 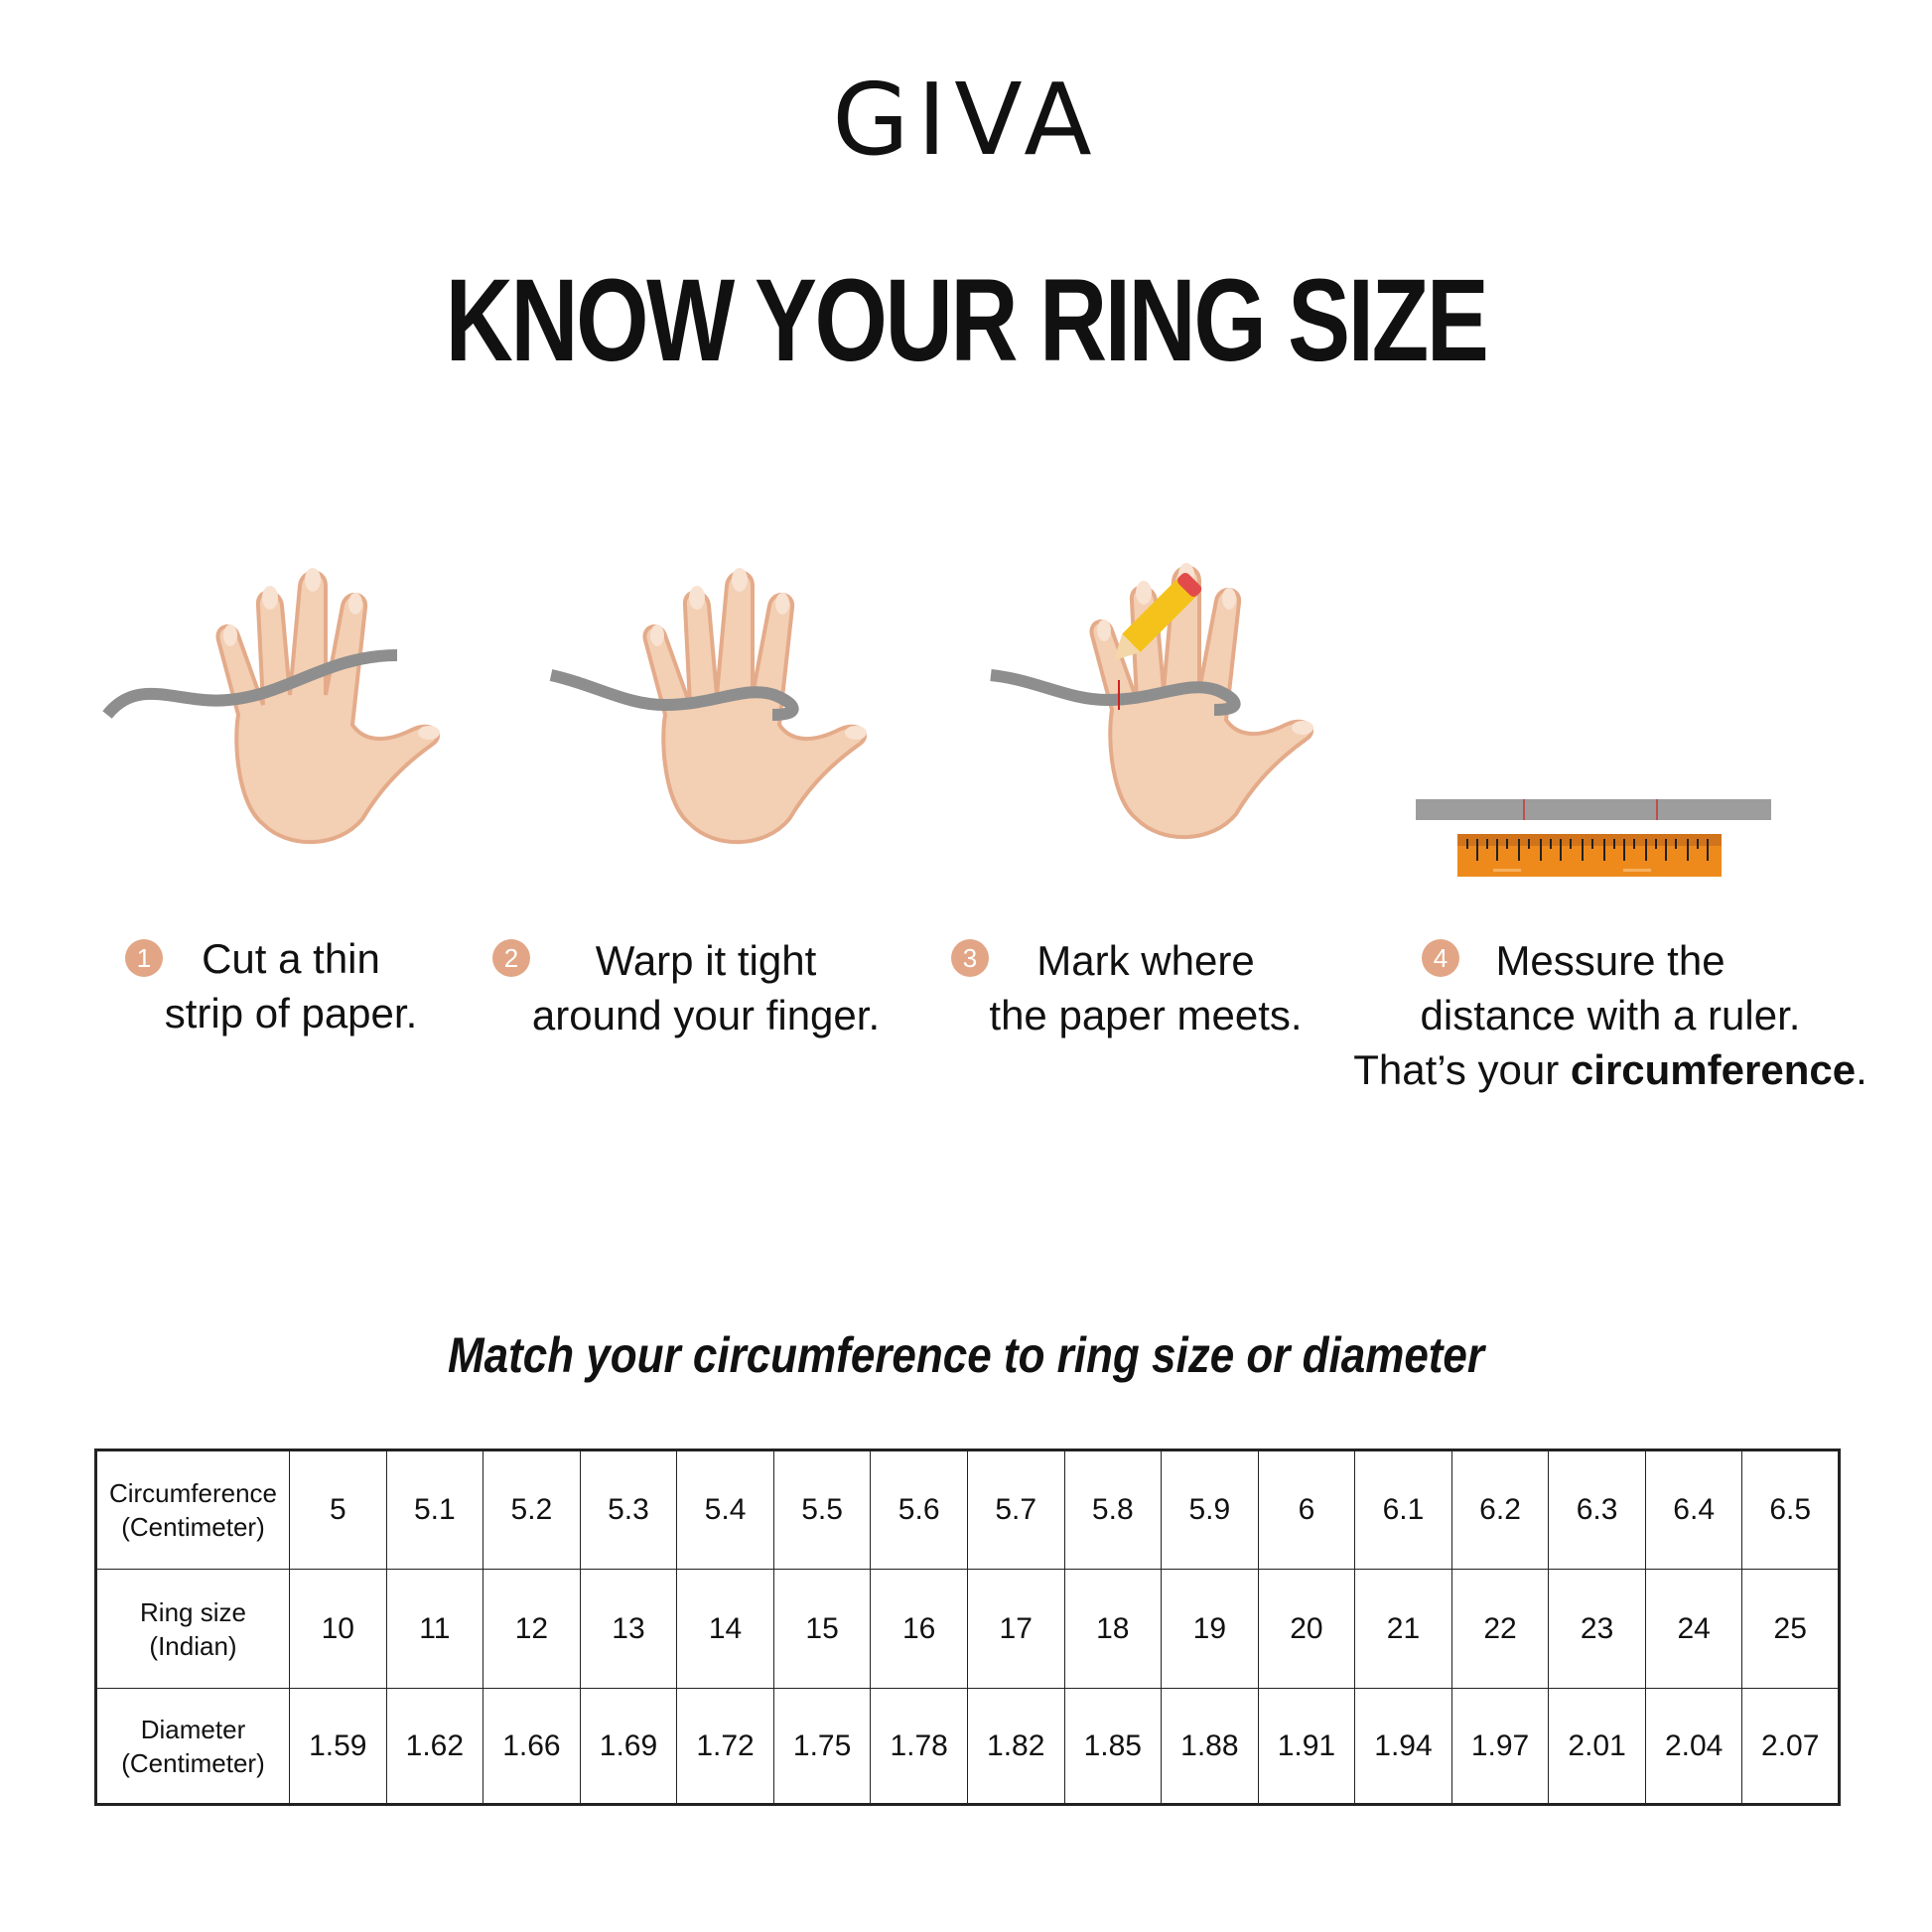 What do you see at coordinates (1791, 1629) in the screenshot?
I see `table-cell: 25` at bounding box center [1791, 1629].